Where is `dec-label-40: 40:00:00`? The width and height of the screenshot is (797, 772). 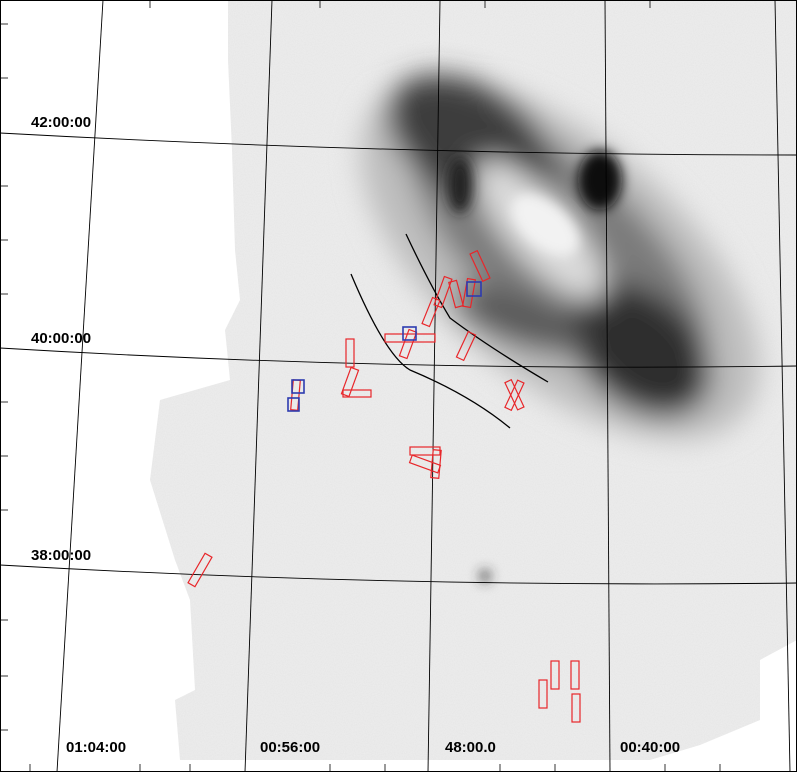 dec-label-40: 40:00:00 is located at coordinates (61, 338).